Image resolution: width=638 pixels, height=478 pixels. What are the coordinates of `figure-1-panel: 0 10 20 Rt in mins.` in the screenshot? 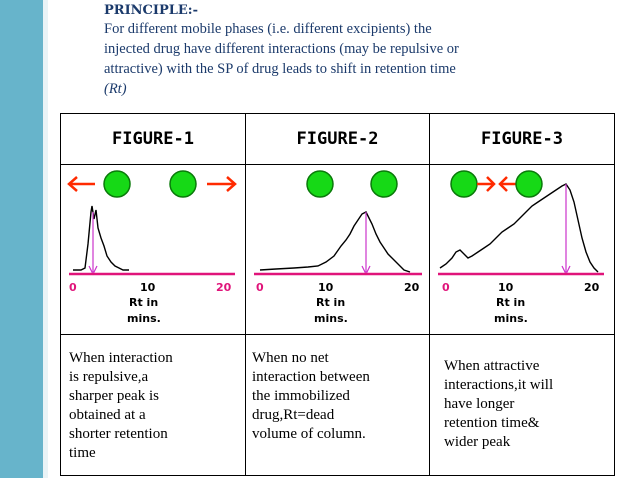 It's located at (153, 249).